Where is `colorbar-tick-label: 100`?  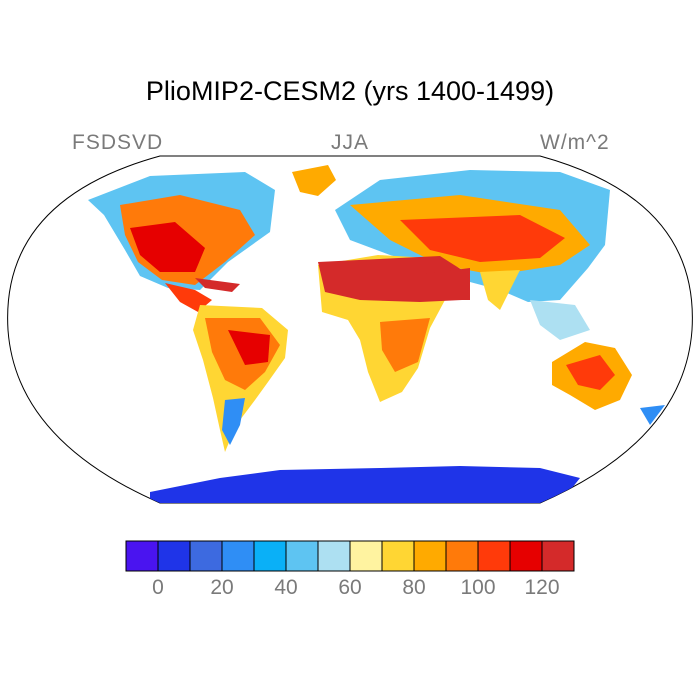
colorbar-tick-label: 100 is located at coordinates (478, 587).